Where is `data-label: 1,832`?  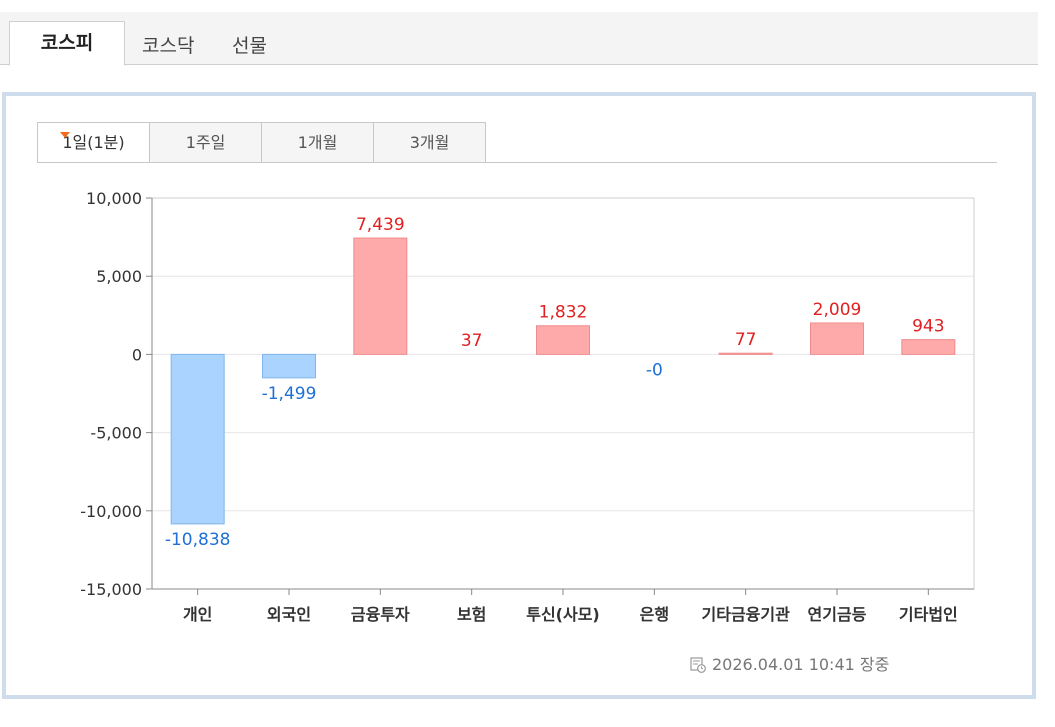 data-label: 1,832 is located at coordinates (563, 313).